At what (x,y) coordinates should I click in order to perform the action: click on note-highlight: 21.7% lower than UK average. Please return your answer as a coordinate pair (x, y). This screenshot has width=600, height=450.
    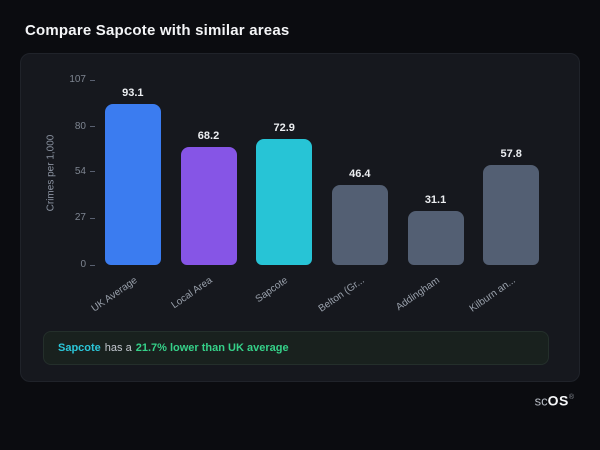
    Looking at the image, I should click on (212, 348).